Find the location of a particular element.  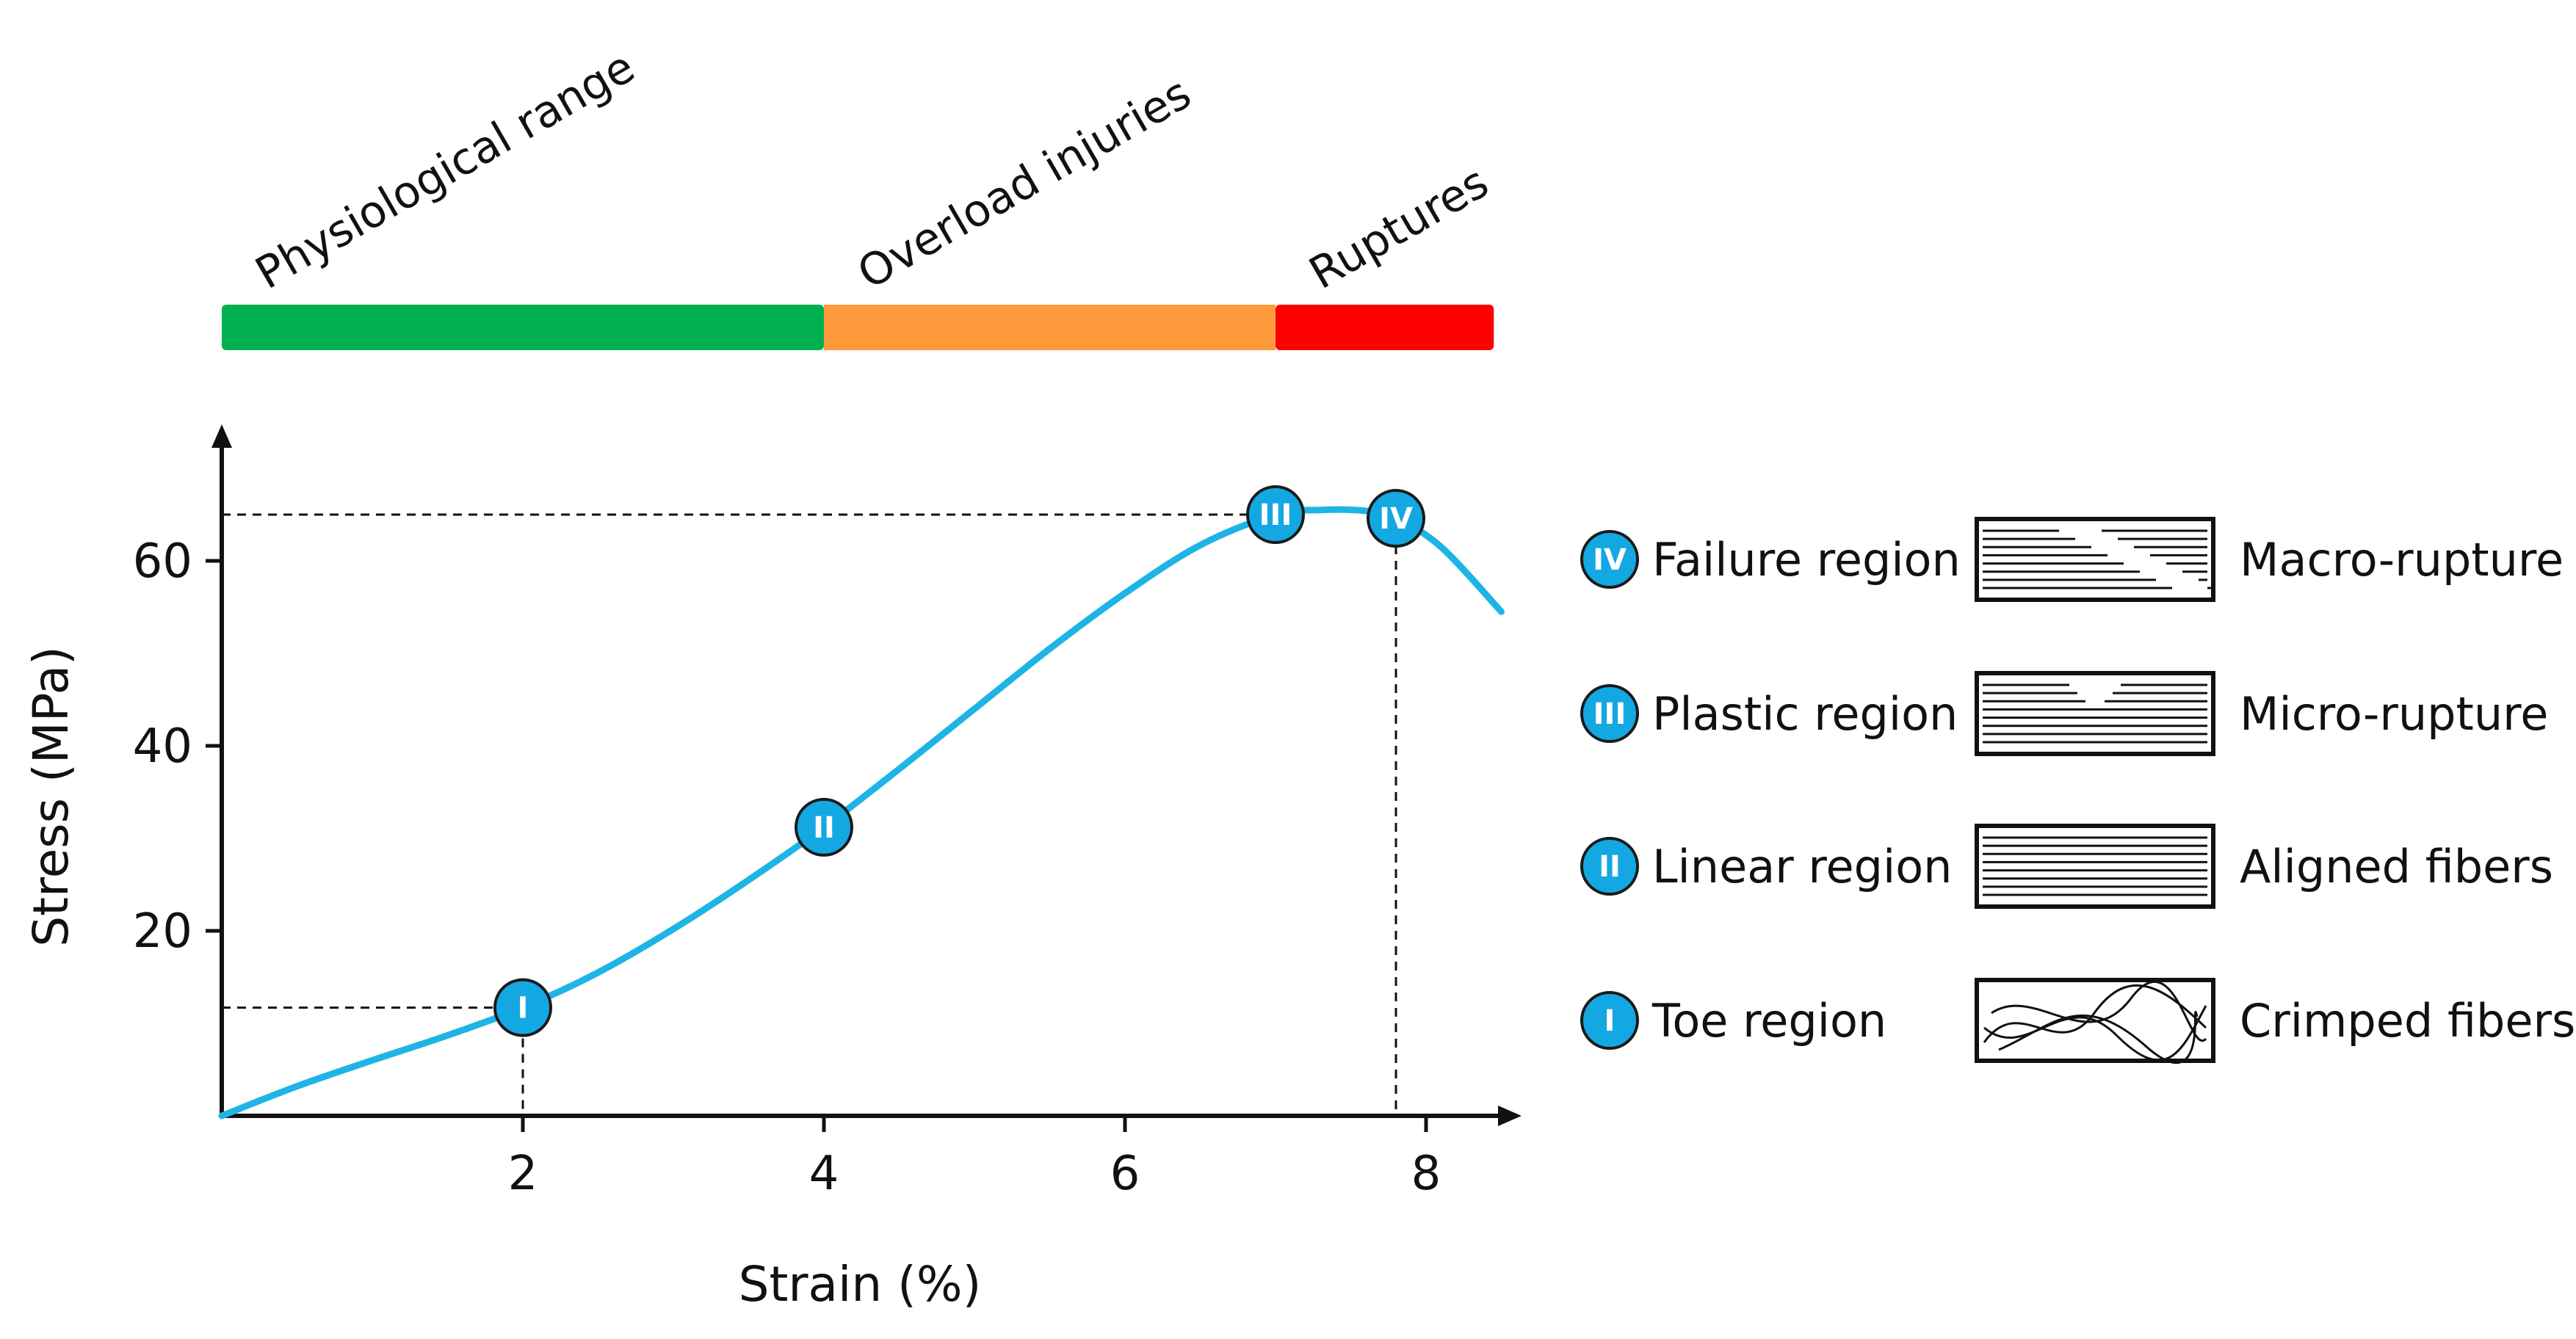

legend-region-label: Linear region is located at coordinates (1802, 866).